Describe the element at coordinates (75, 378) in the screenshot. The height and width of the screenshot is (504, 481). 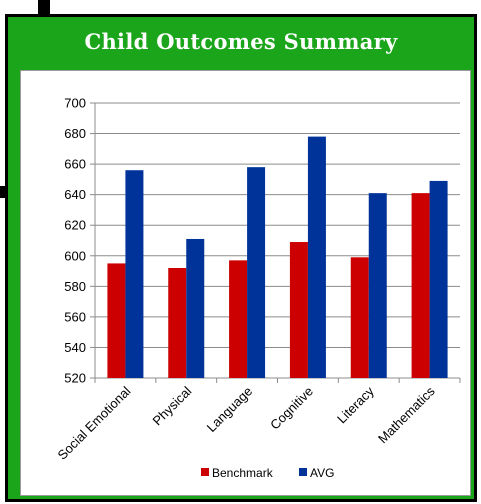
I see `y-tick-label: 520` at that location.